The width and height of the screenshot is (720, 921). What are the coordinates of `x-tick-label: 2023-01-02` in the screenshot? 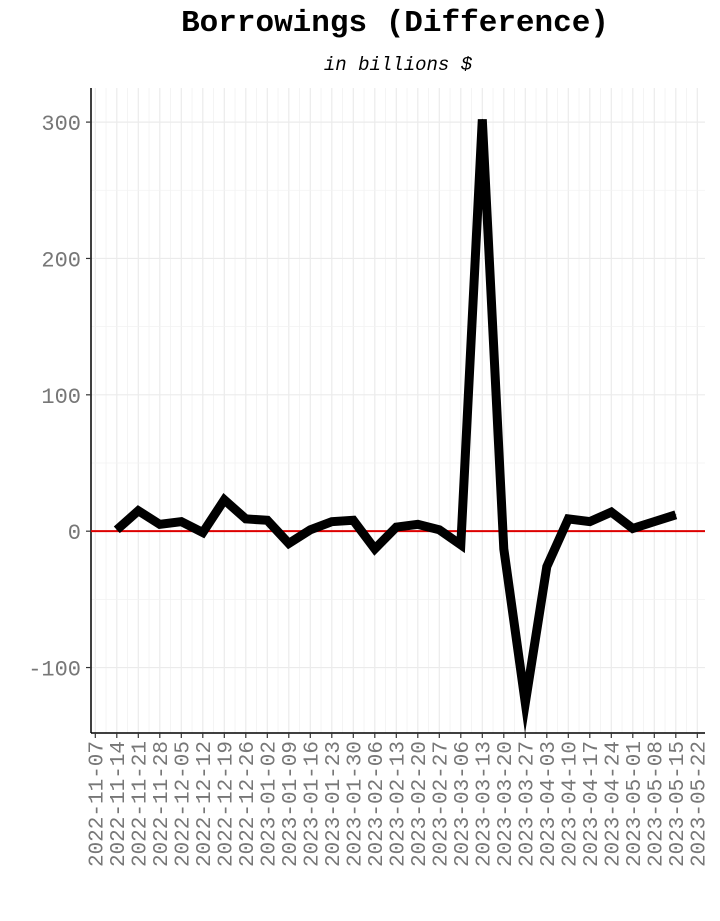 It's located at (269, 804).